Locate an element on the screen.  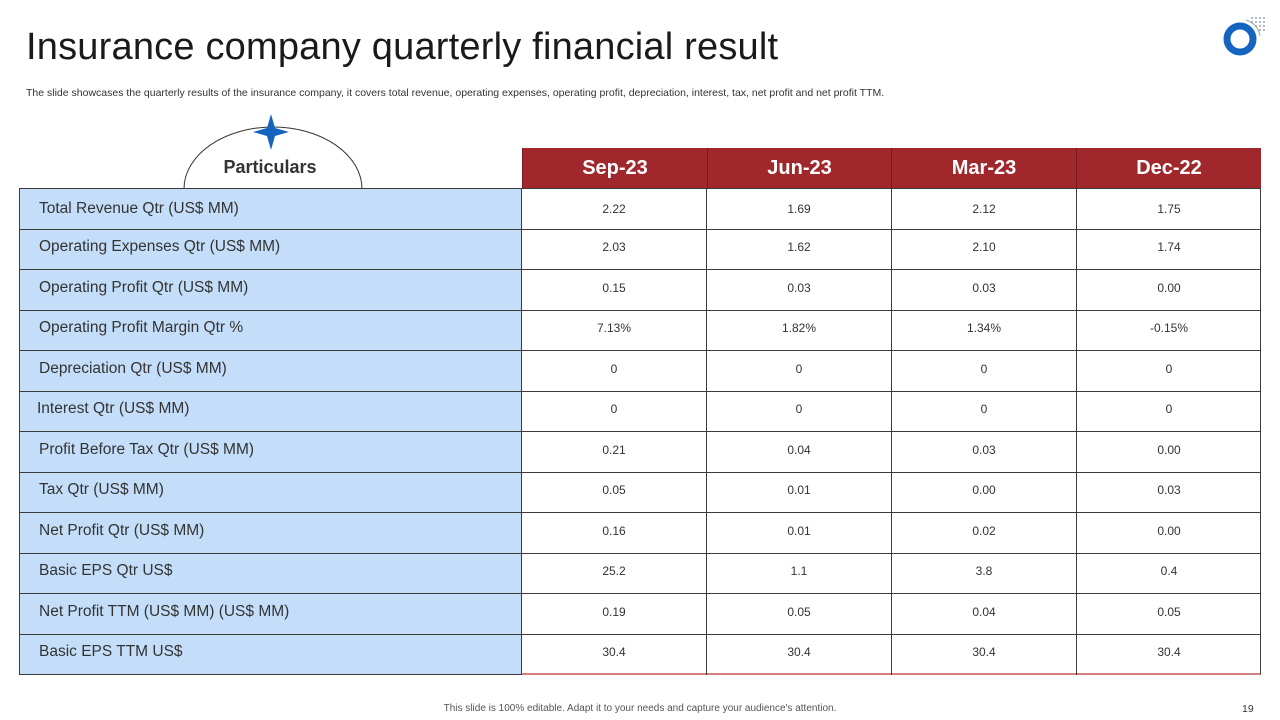
row-label-operating-profit: Operating Profit Qtr (US$ MM) is located at coordinates (144, 287).